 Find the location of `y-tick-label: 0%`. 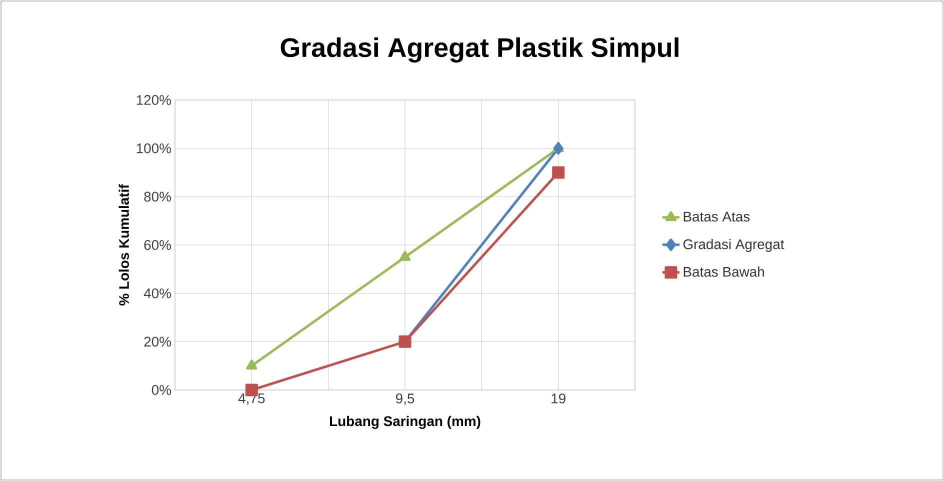

y-tick-label: 0% is located at coordinates (161, 390).